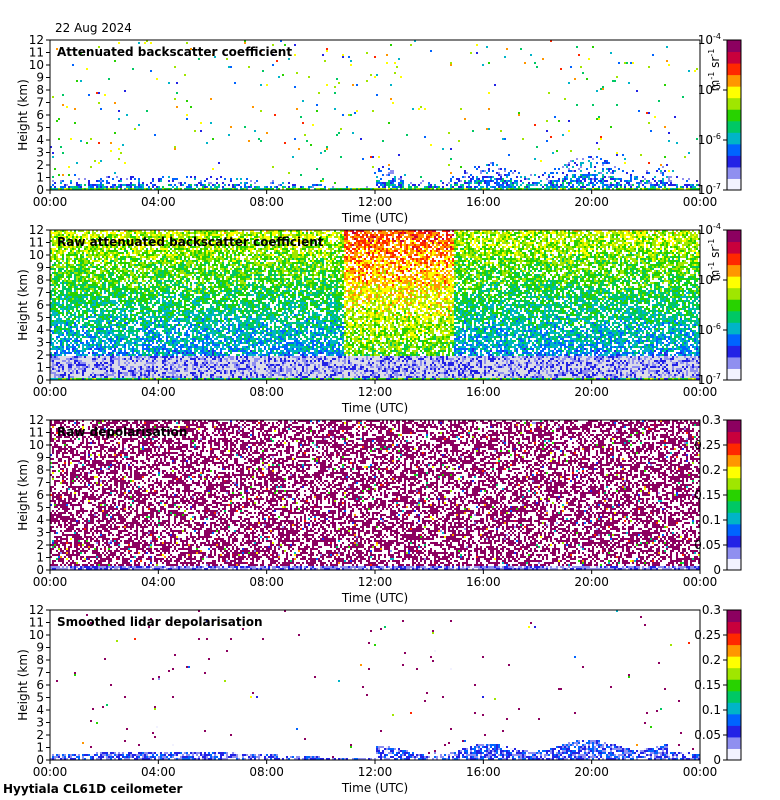 Image resolution: width=780 pixels, height=800 pixels. What do you see at coordinates (714, 260) in the screenshot?
I see `colorbar-unit: m-1 sr-1` at bounding box center [714, 260].